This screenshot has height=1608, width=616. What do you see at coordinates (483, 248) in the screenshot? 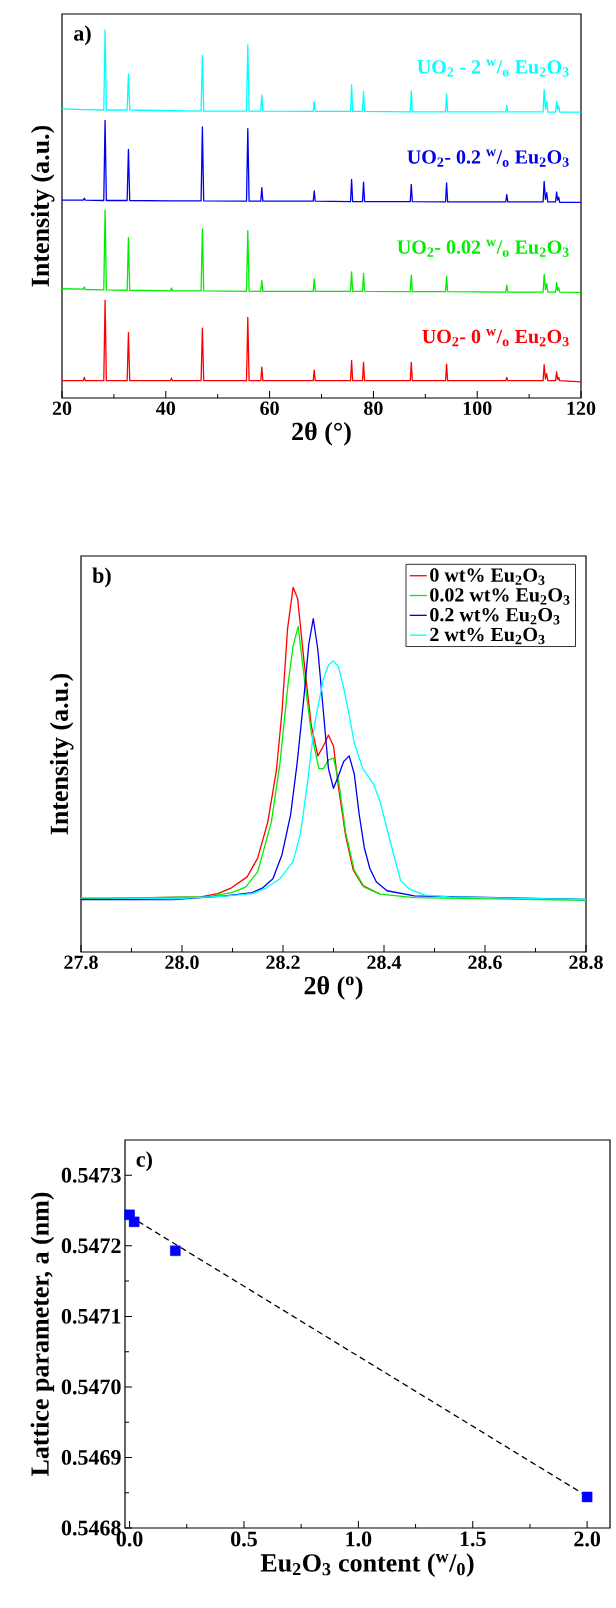
I see `text: UO$_{2}$- 0.02 $^{w}$/$_{o}$ Eu$_{2}$O$_{3}$` at bounding box center [483, 248].